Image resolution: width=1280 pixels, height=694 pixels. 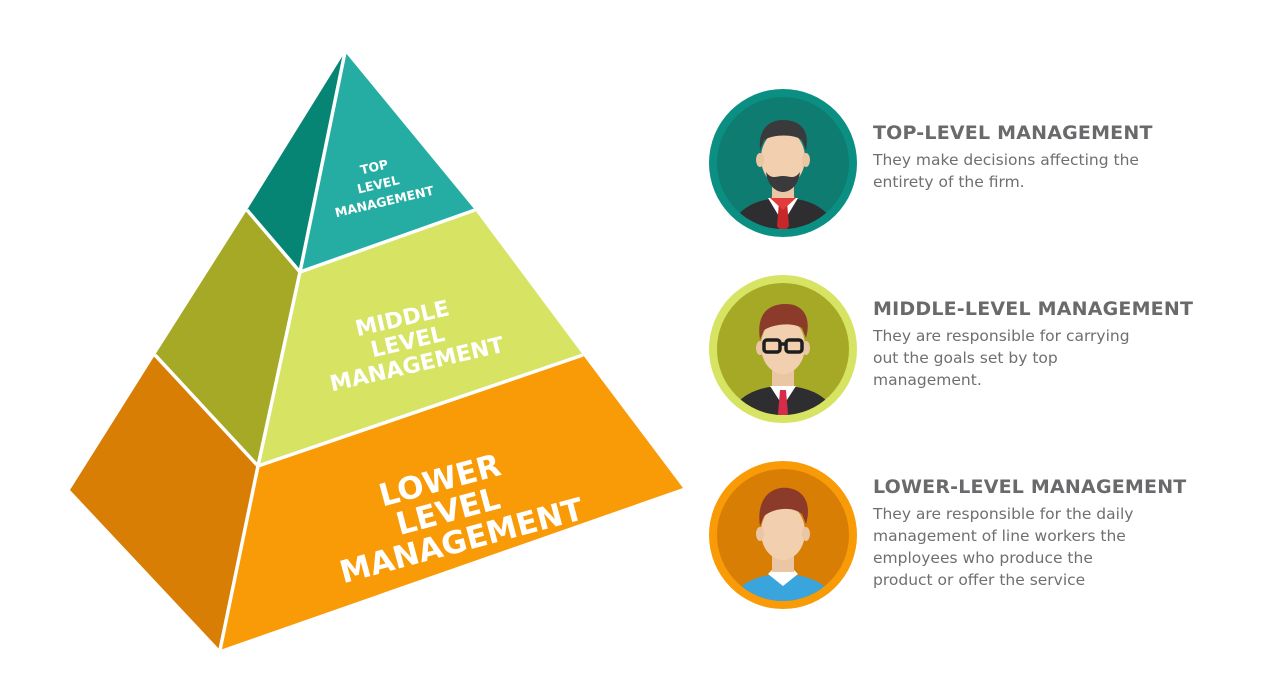 I want to click on pyramid-top-front-face, so click(x=387, y=162).